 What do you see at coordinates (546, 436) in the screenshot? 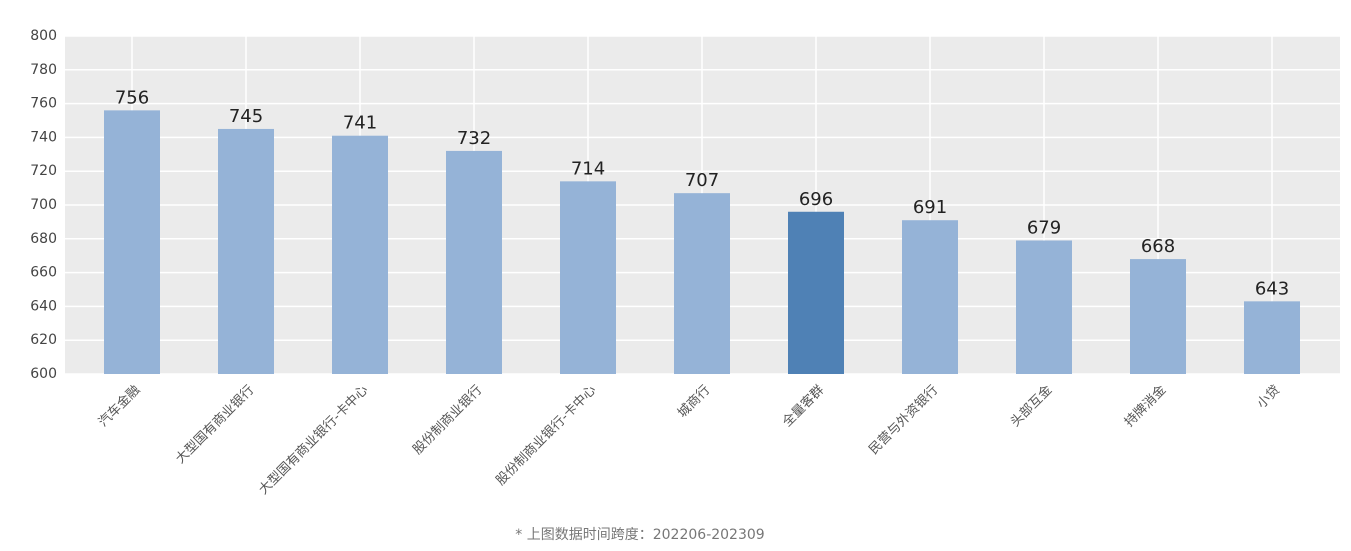
I see `x-tick-label: 股份制商业银行-卡中心` at bounding box center [546, 436].